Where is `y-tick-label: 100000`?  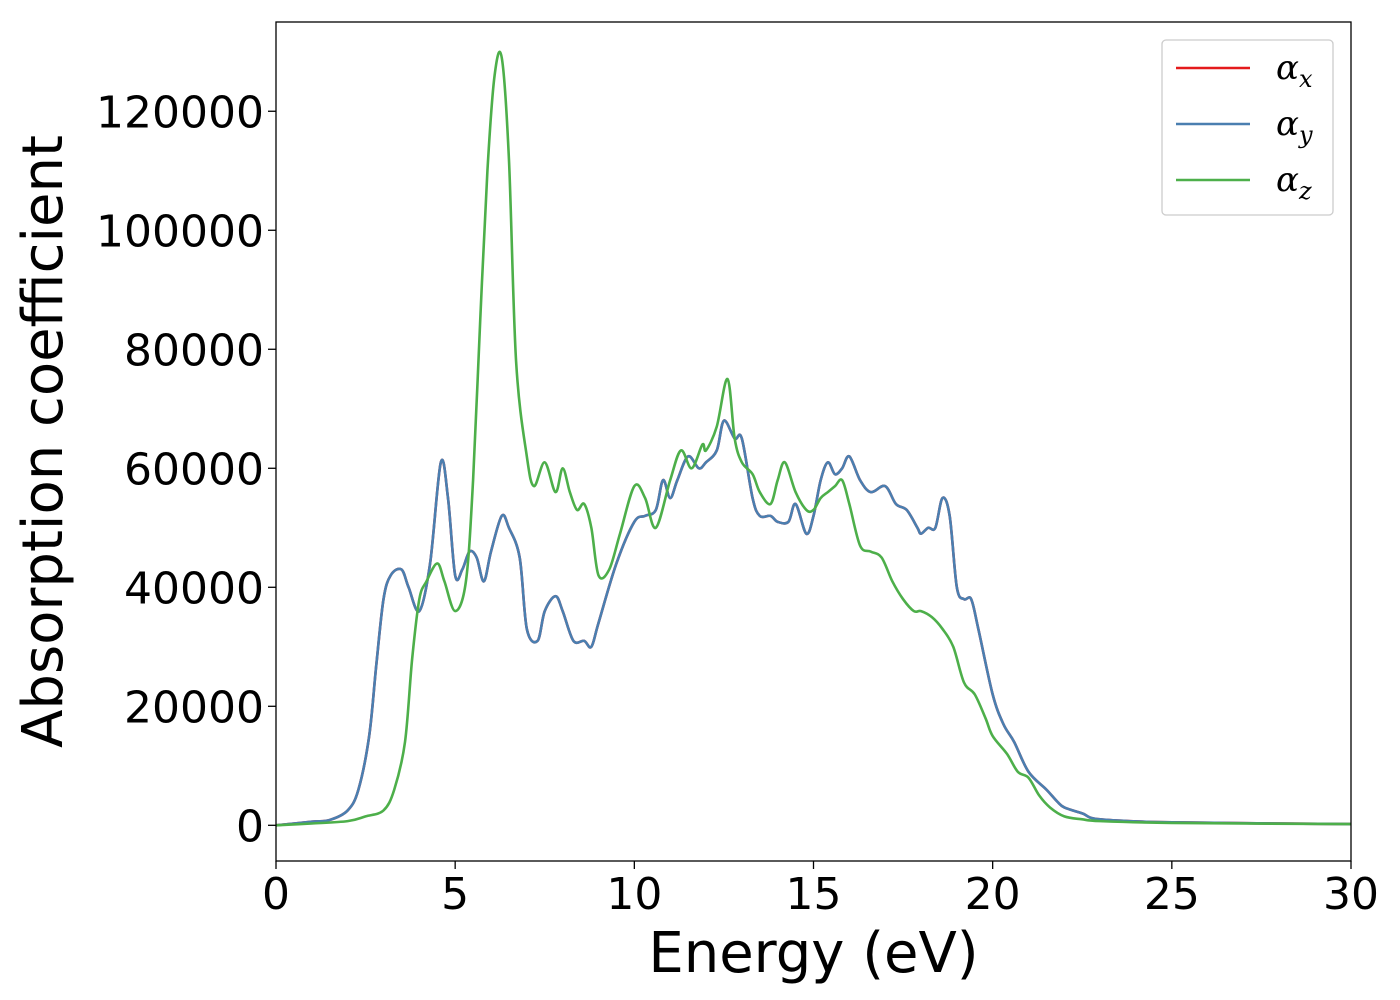
y-tick-label: 100000 is located at coordinates (180, 231).